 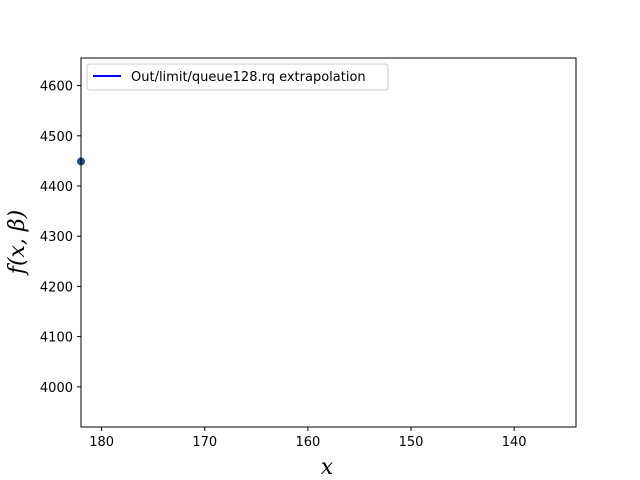 What do you see at coordinates (17, 243) in the screenshot?
I see `y-axis-title: f(x, β)` at bounding box center [17, 243].